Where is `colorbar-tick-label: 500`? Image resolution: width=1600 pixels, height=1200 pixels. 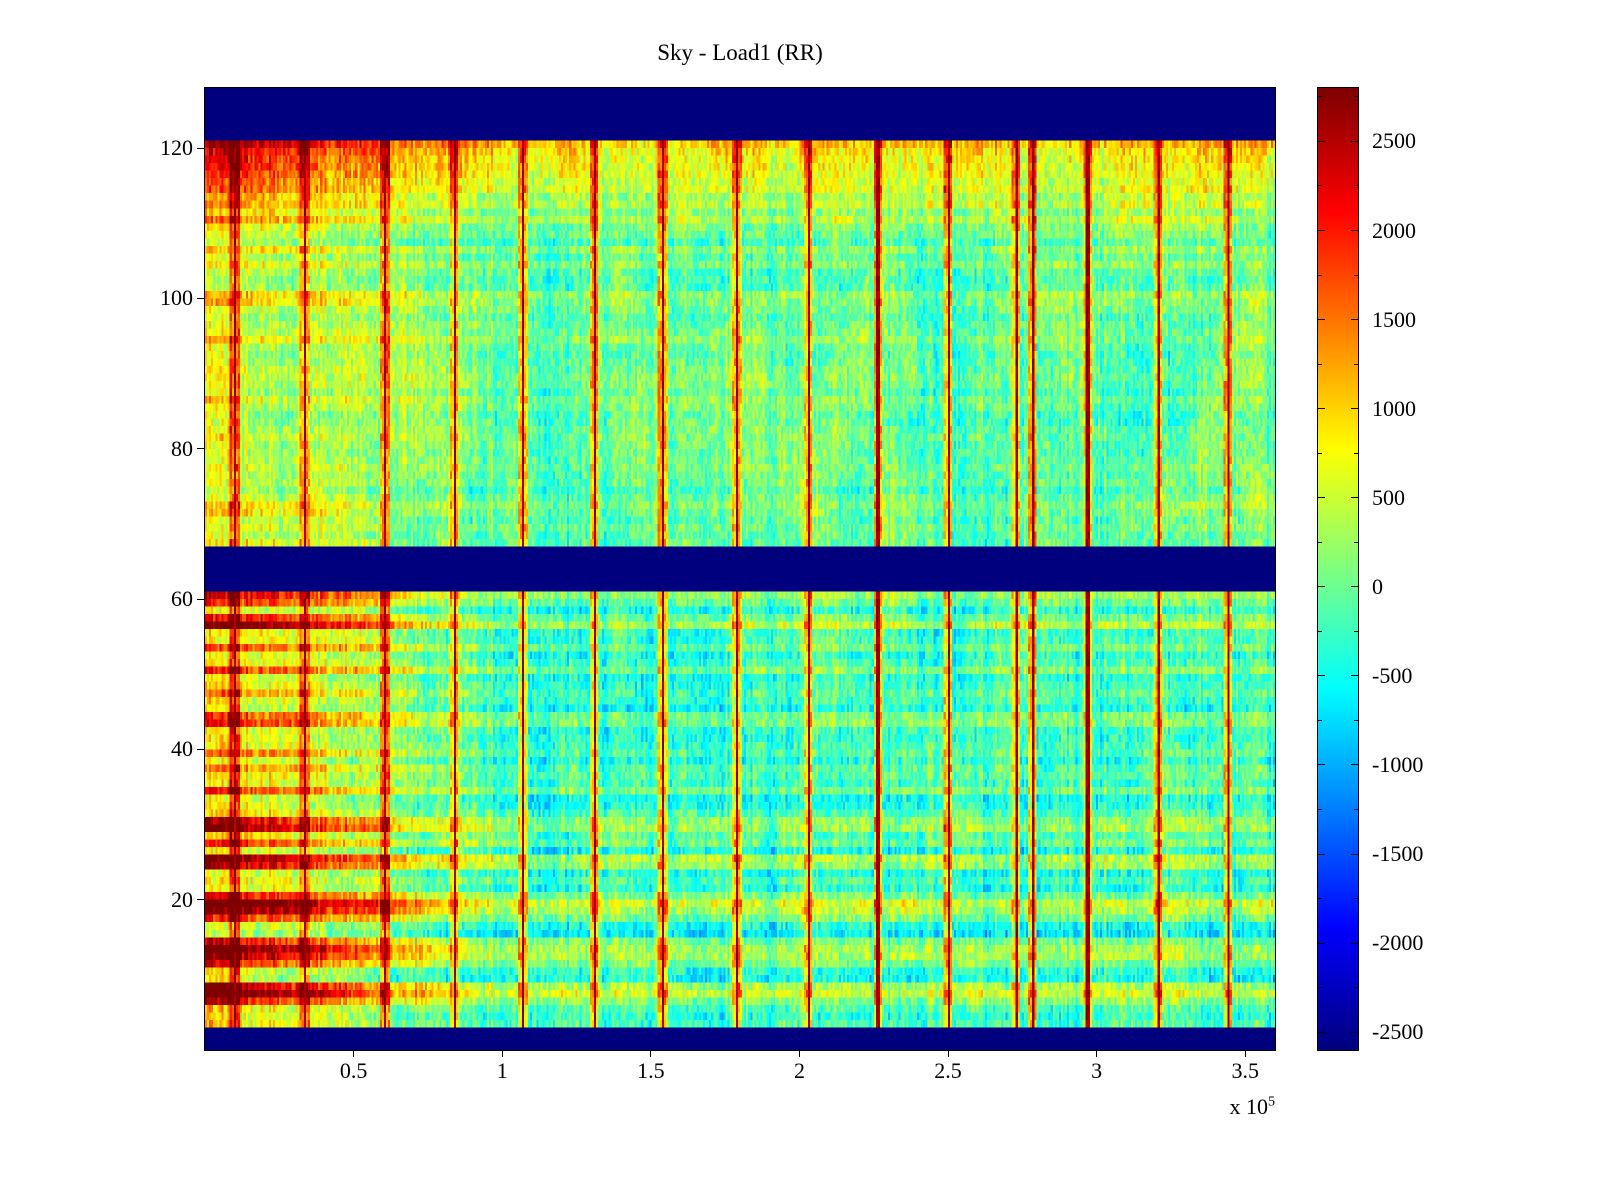
colorbar-tick-label: 500 is located at coordinates (1388, 497).